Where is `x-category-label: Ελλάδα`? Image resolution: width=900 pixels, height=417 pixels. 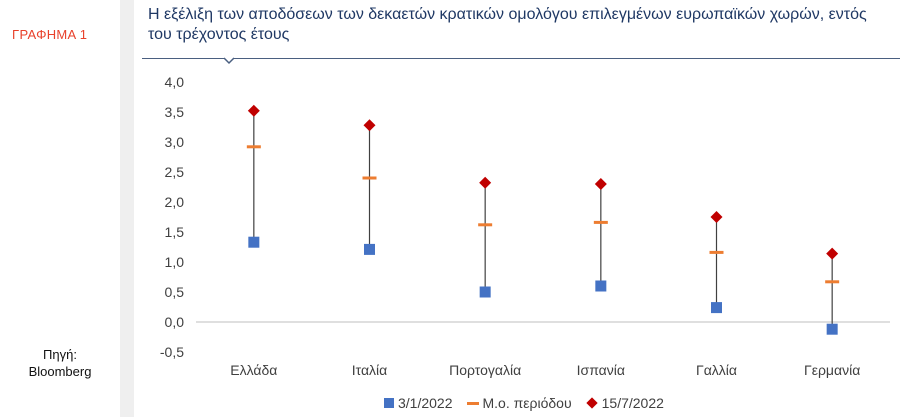 x-category-label: Ελλάδα is located at coordinates (253, 370).